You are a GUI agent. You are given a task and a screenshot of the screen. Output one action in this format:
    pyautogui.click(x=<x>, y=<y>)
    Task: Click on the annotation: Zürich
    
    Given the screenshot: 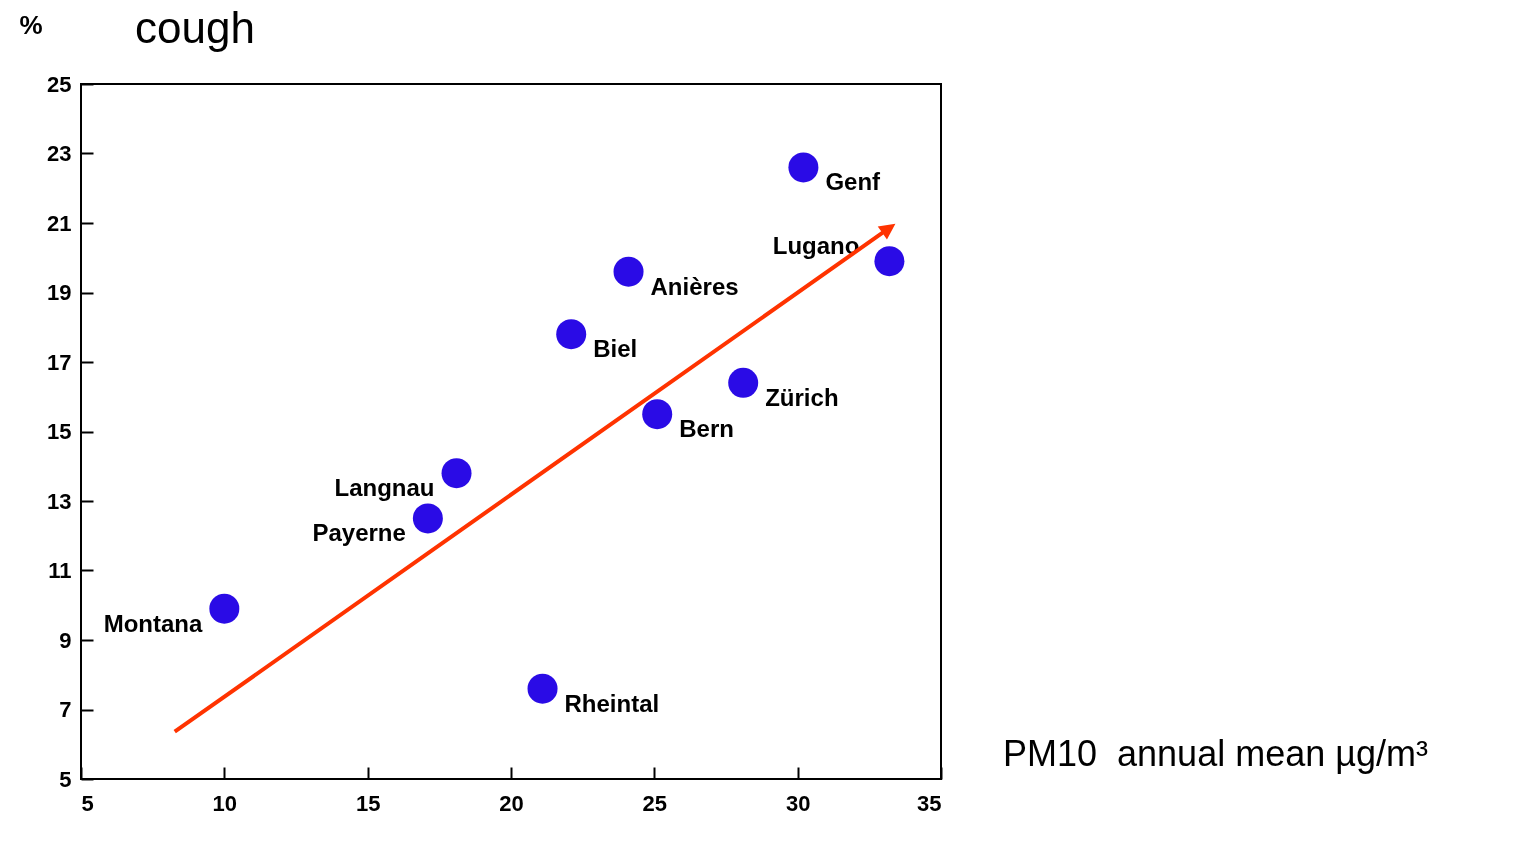 What is the action you would take?
    pyautogui.click(x=802, y=397)
    